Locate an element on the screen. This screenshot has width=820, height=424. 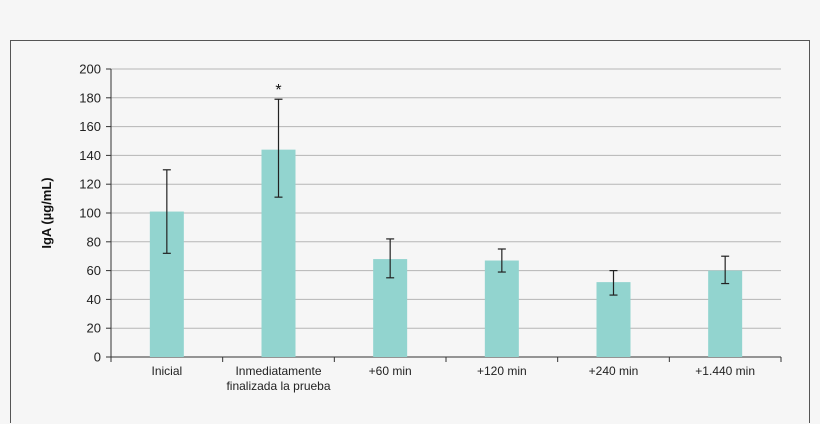
category-label: Inmediatamente finalizada la prueba is located at coordinates (278, 378).